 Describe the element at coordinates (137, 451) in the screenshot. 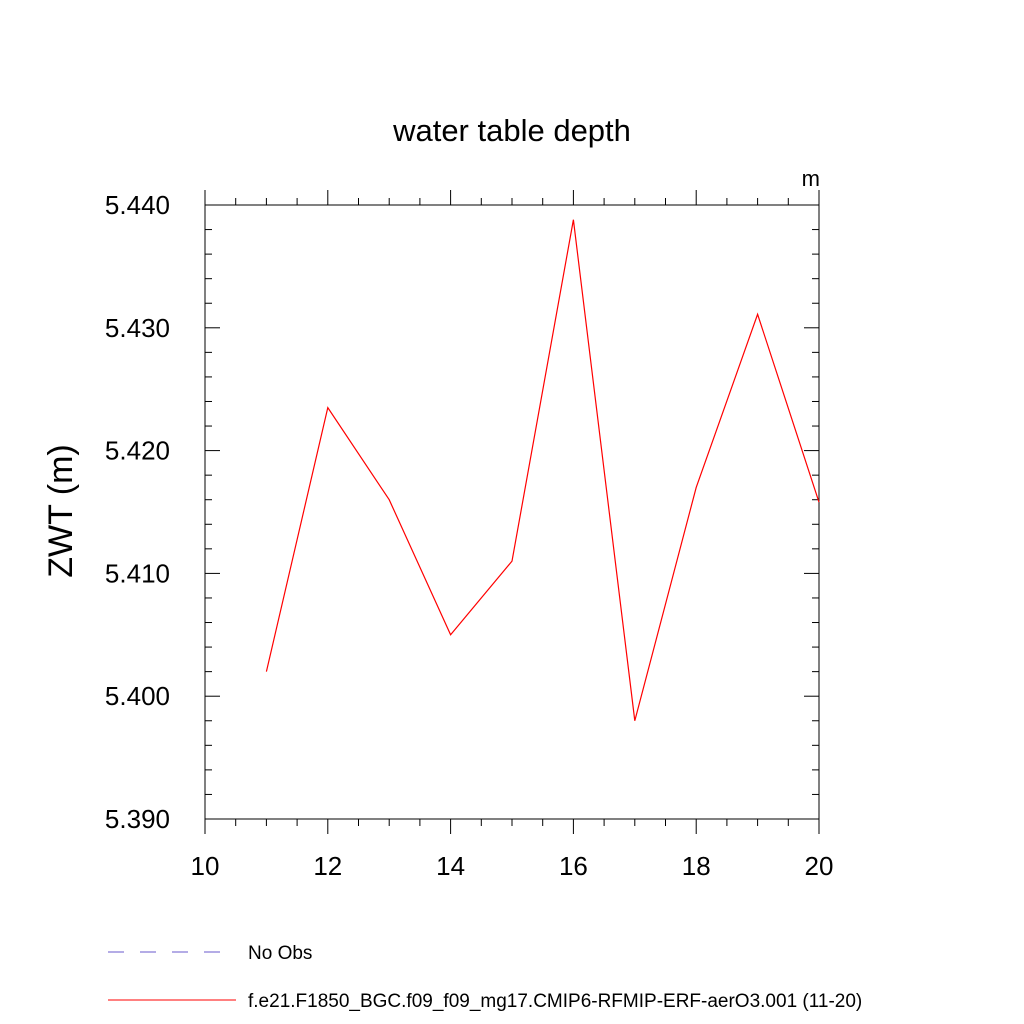

I see `y-tick-label: 5.420` at that location.